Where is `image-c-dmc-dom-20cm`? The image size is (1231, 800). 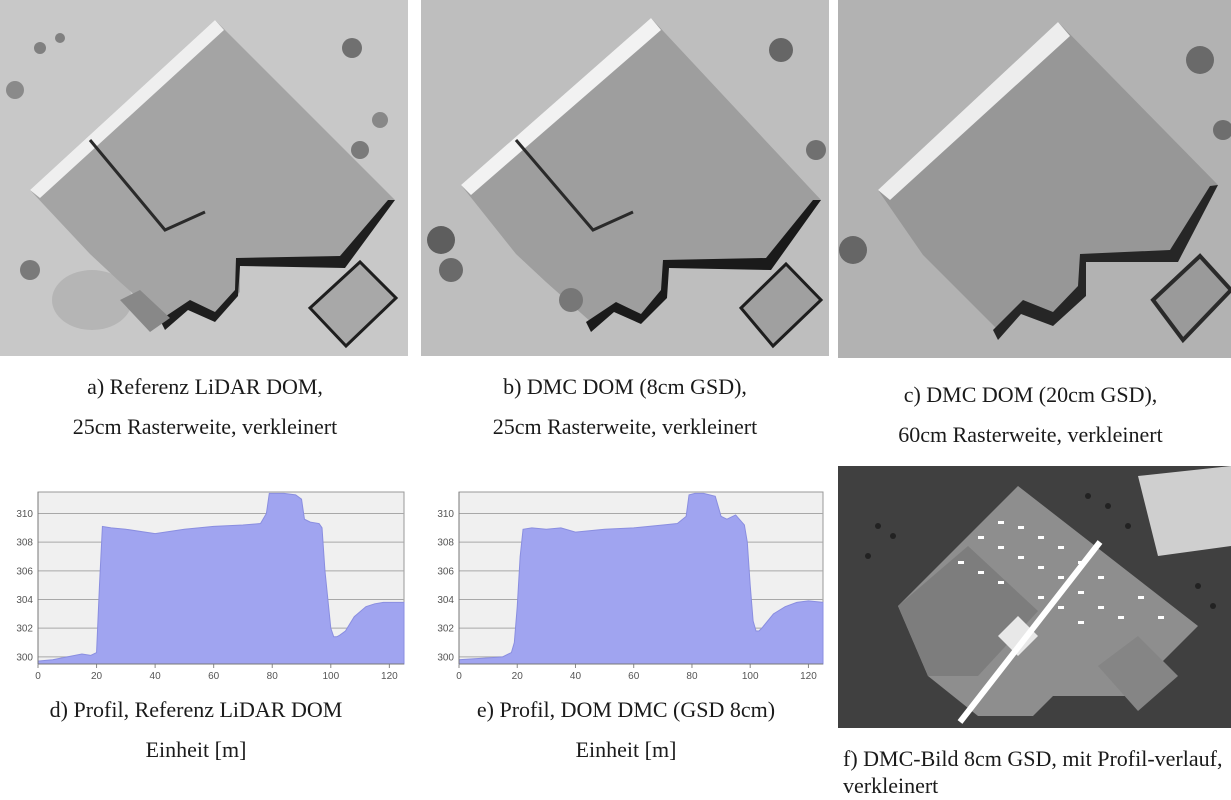 image-c-dmc-dom-20cm is located at coordinates (1034, 179).